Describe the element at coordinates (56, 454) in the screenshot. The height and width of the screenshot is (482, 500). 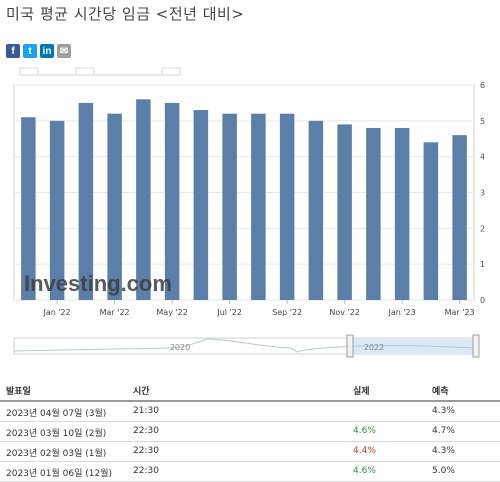
I see `release-date: 2023년 02월 03일 (1월)` at that location.